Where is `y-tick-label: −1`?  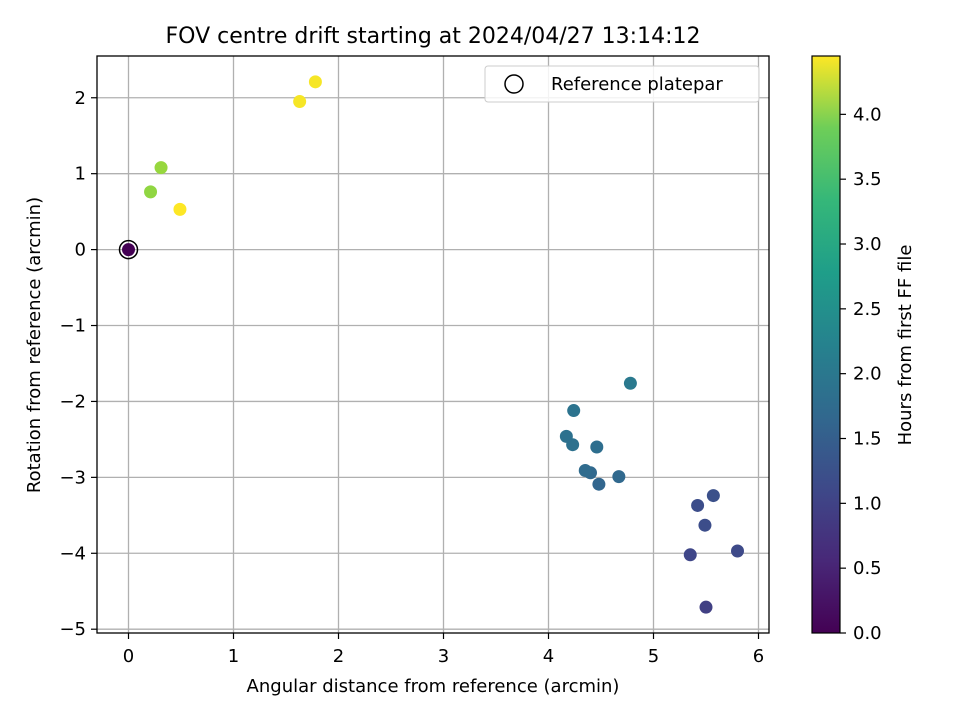 y-tick-label: −1 is located at coordinates (72, 326).